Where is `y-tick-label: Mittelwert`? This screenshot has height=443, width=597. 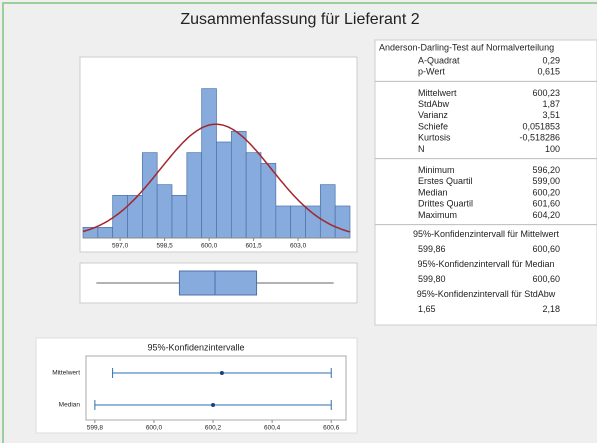 y-tick-label: Mittelwert is located at coordinates (66, 373).